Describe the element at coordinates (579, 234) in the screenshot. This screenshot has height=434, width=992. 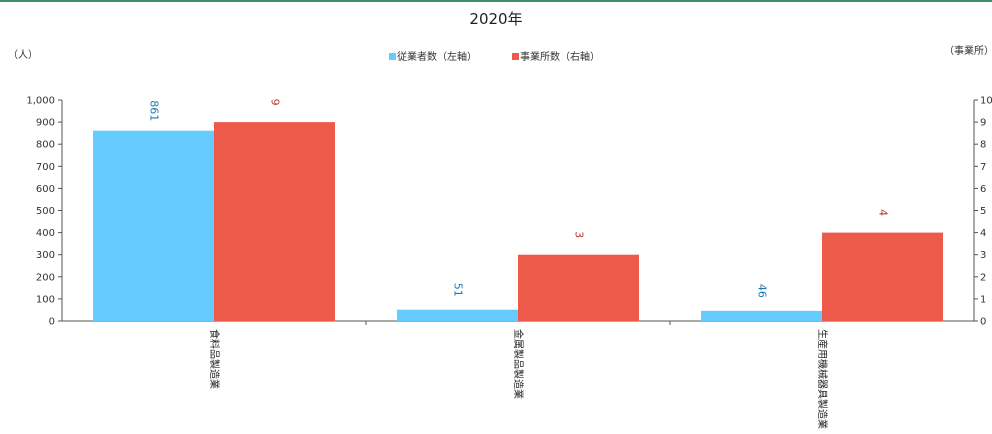
I see `data-label-establishments: 3` at that location.